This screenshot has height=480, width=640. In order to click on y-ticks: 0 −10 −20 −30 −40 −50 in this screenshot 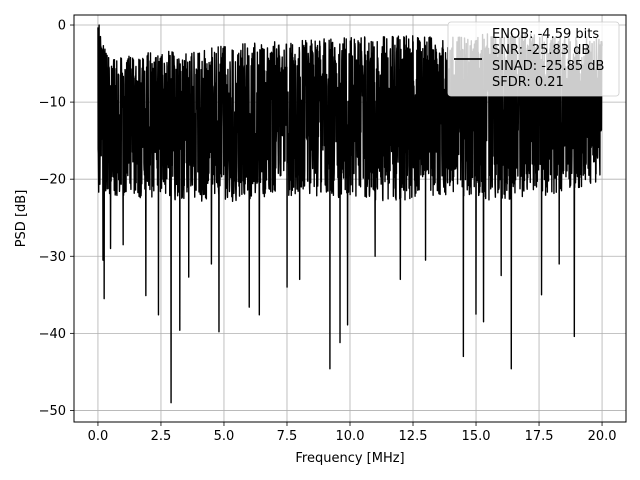, I will do `click(56, 219)`.